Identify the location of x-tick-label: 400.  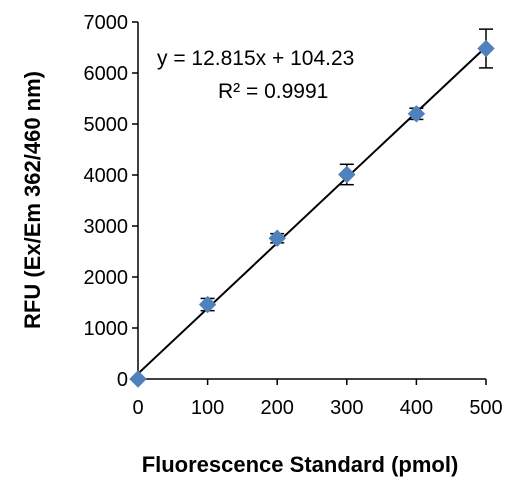
(416, 408).